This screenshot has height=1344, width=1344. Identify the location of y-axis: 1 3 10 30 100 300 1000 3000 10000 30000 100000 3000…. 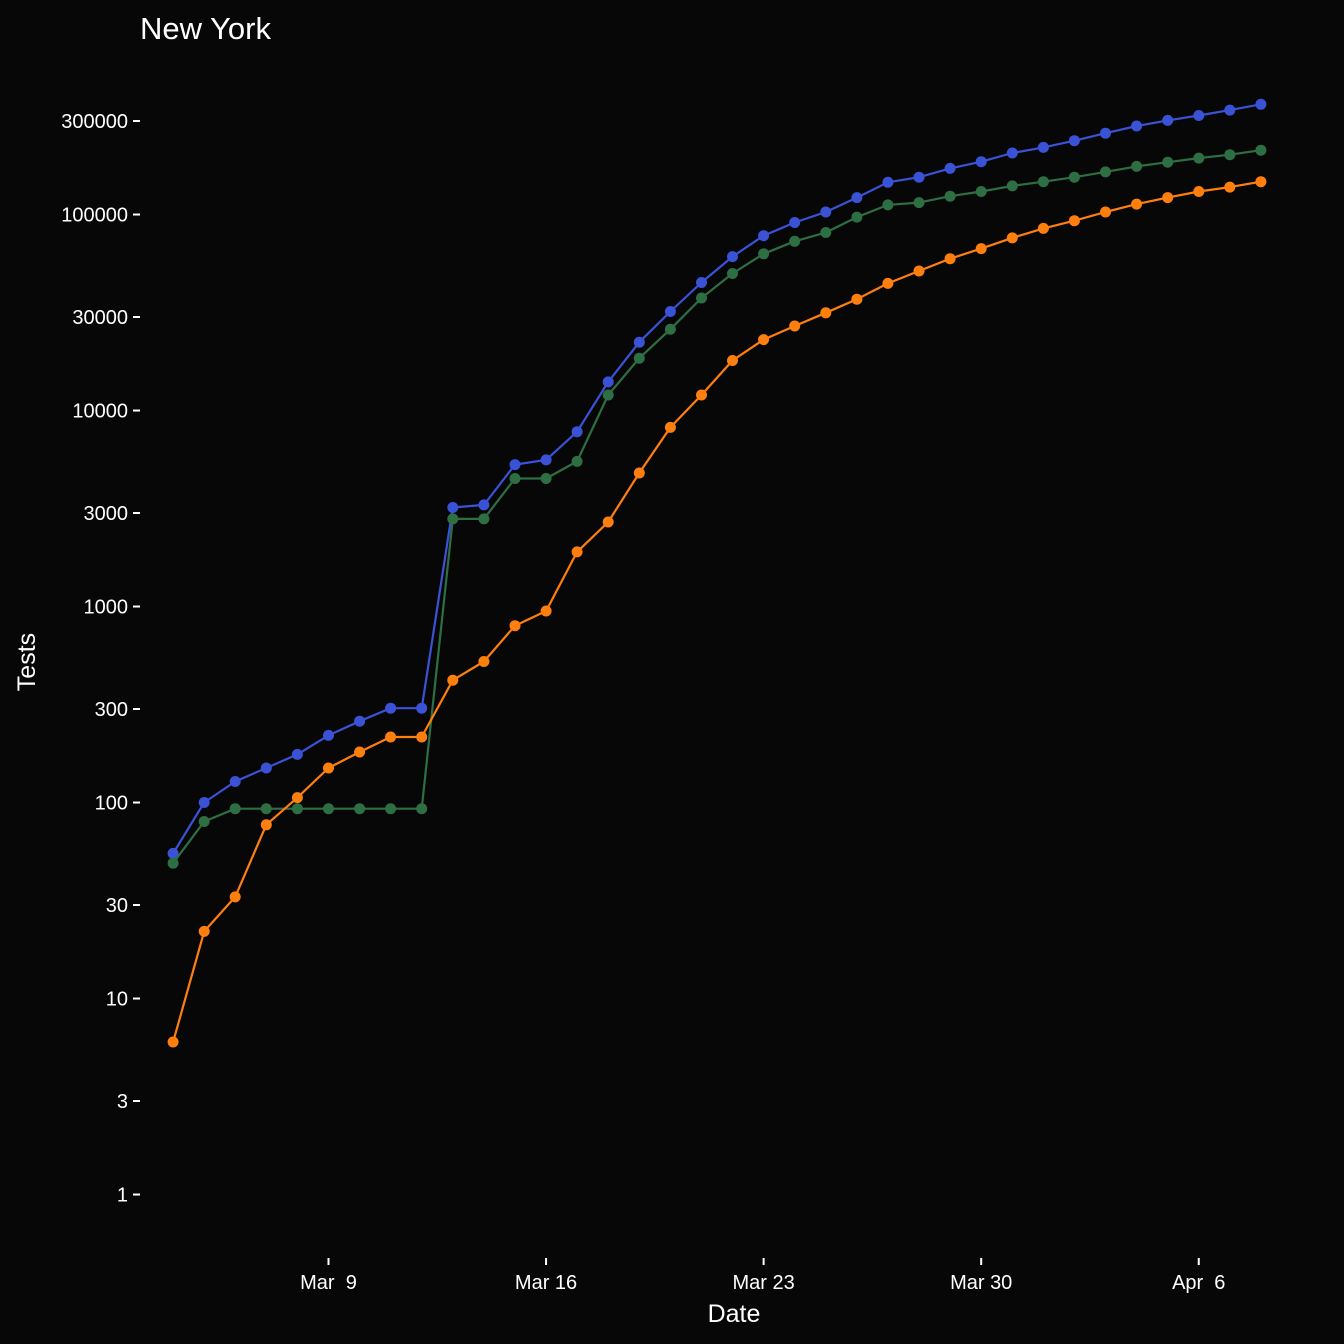
(100, 659).